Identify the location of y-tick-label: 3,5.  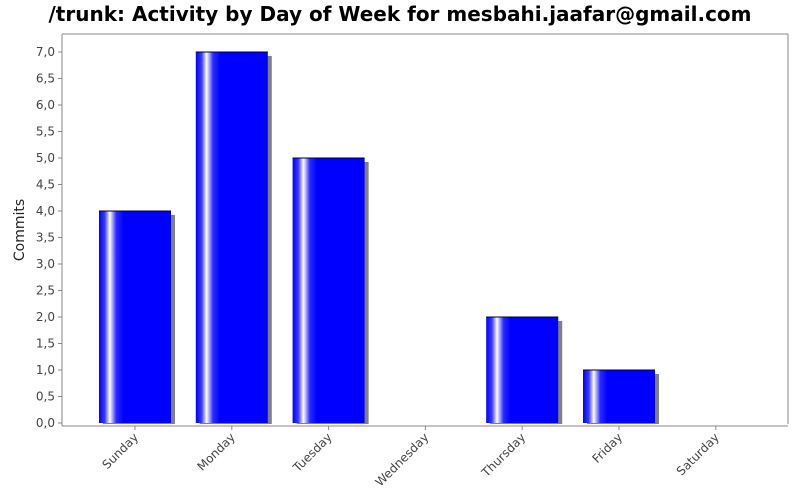
(45, 238).